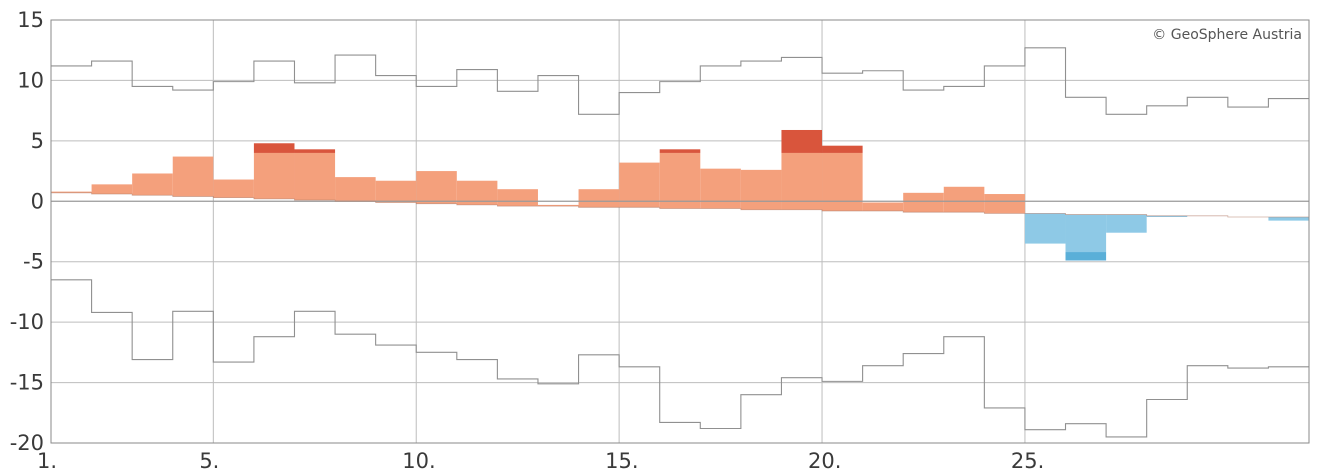 The width and height of the screenshot is (1320, 471). I want to click on x-tick-label: 5., so click(209, 460).